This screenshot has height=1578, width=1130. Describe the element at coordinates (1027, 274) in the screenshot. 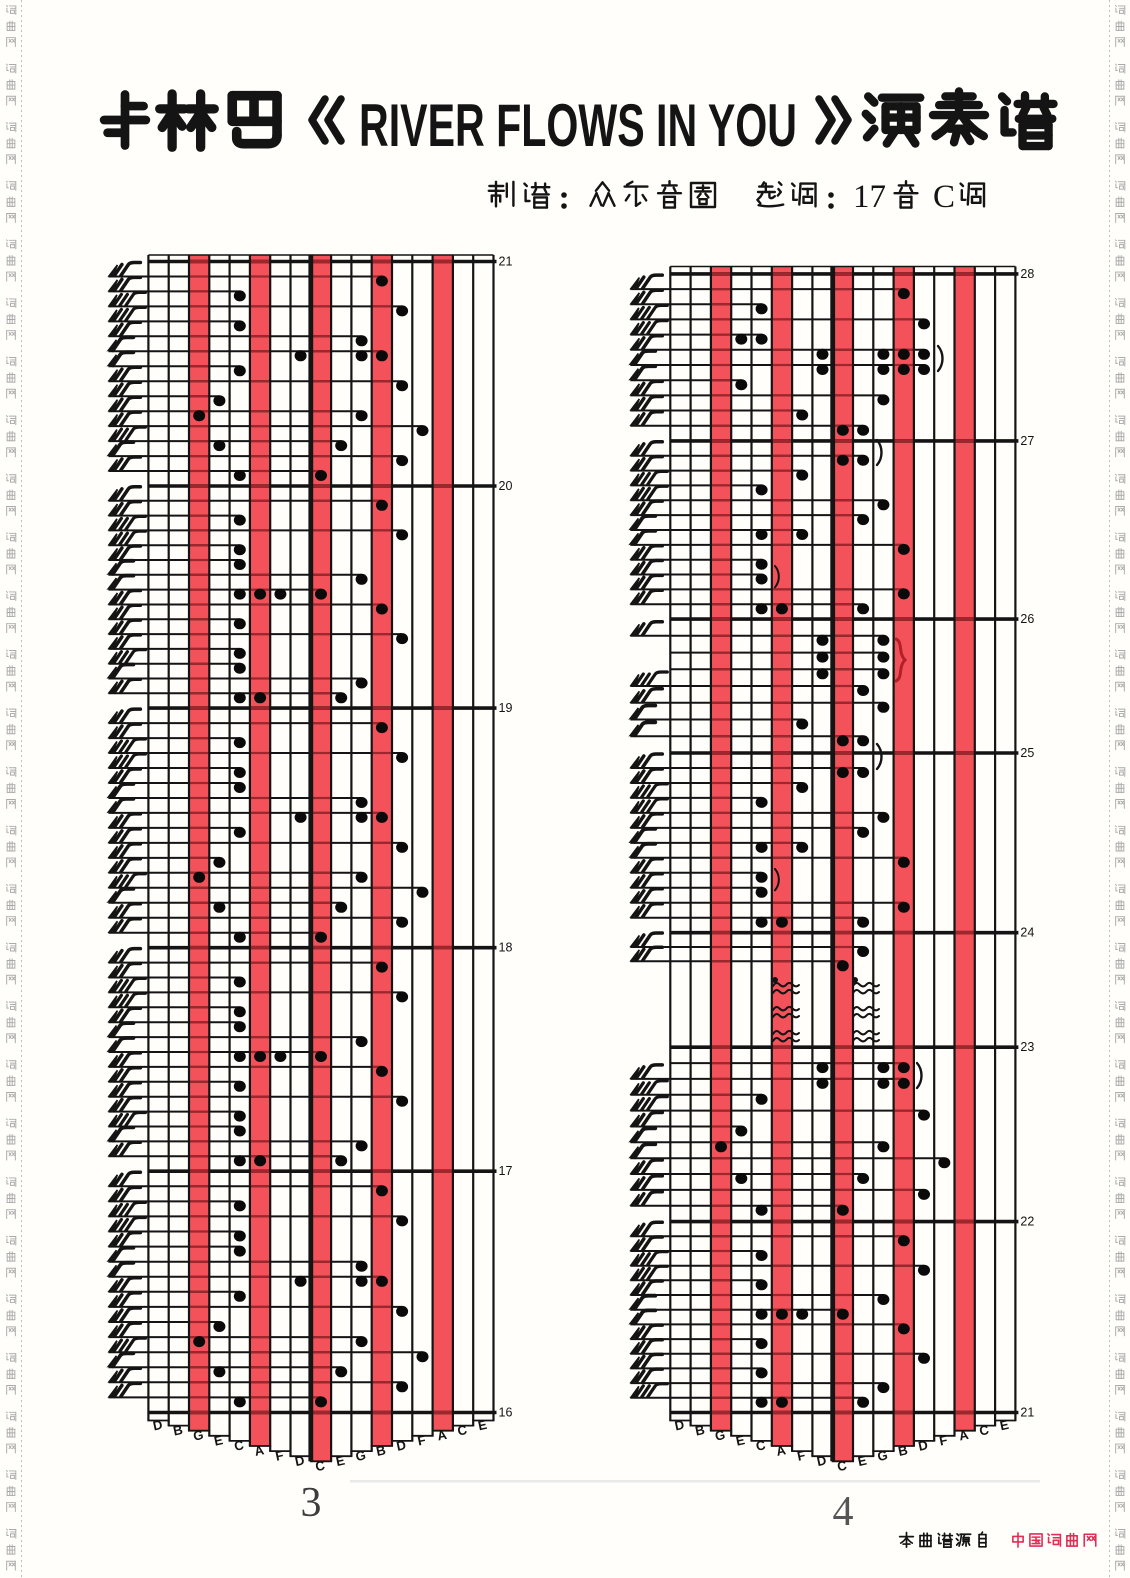

I see `svg-text: 28` at that location.